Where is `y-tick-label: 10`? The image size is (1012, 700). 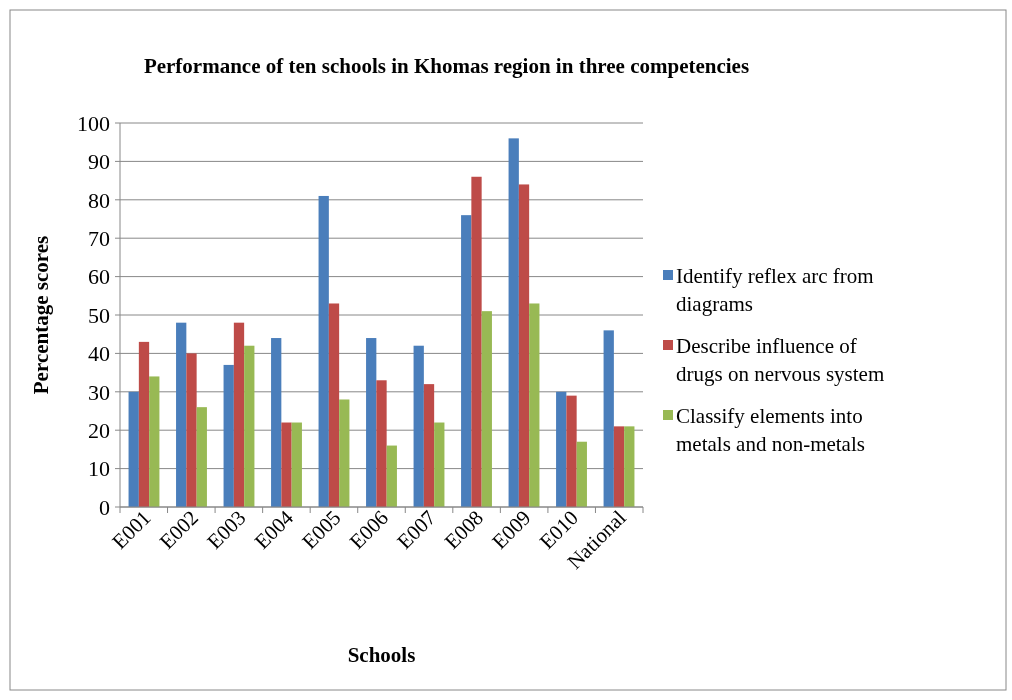
y-tick-label: 10 is located at coordinates (99, 469).